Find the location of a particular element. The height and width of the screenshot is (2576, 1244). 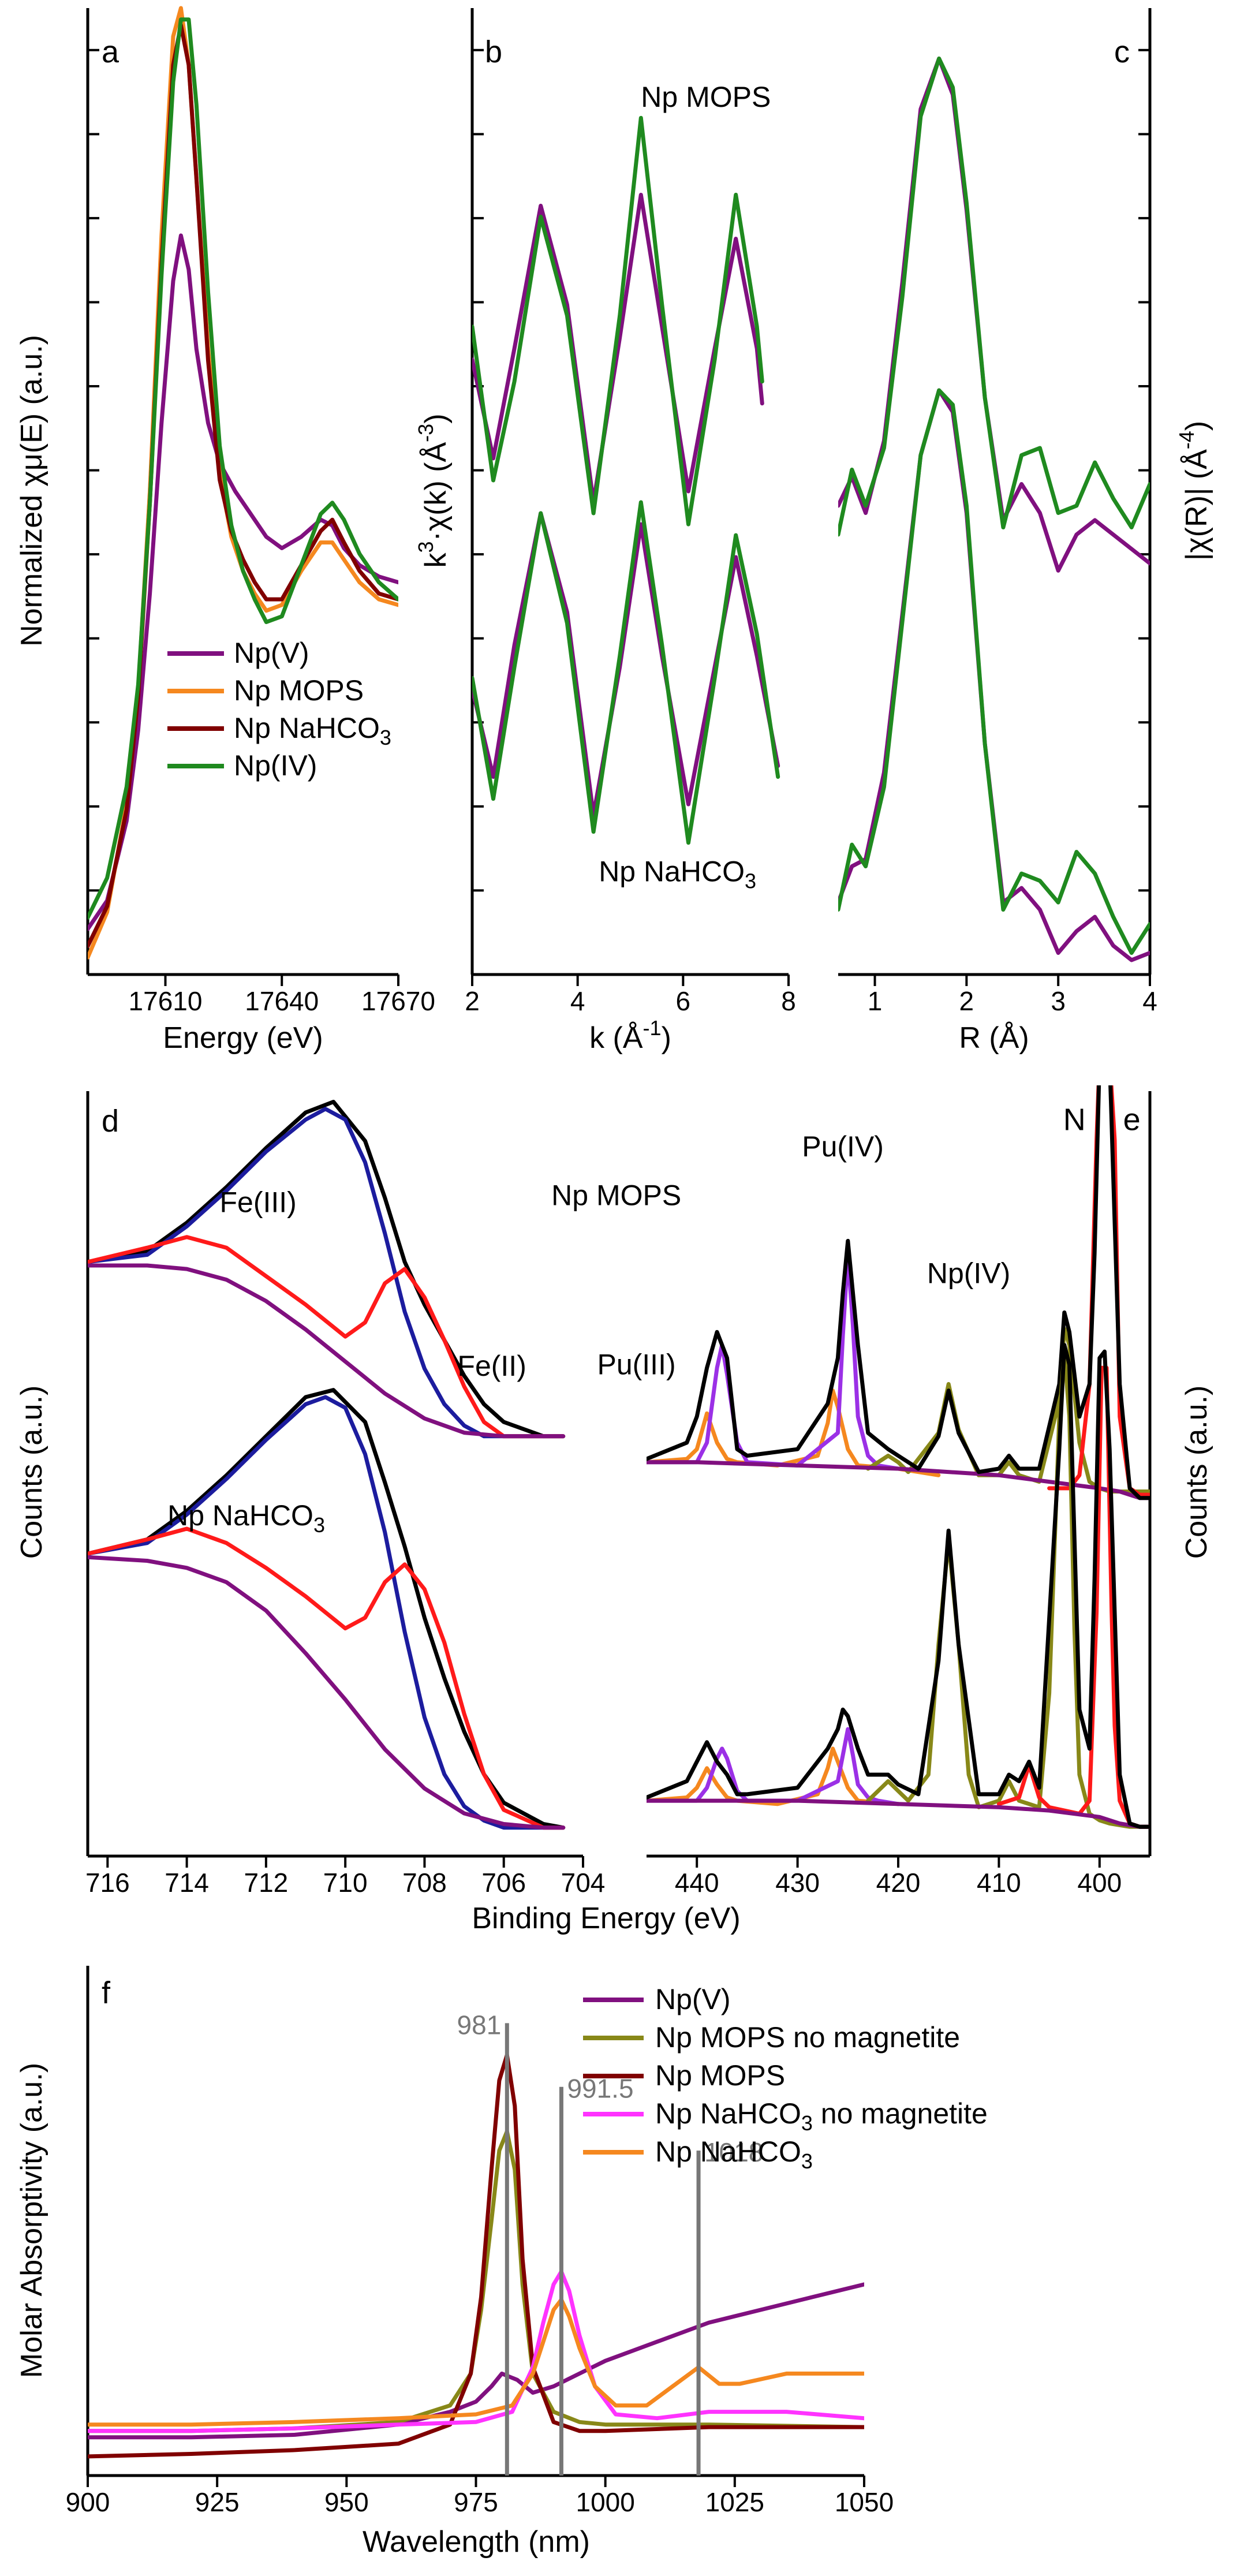

d-annotation: Fe(III) is located at coordinates (258, 1202).